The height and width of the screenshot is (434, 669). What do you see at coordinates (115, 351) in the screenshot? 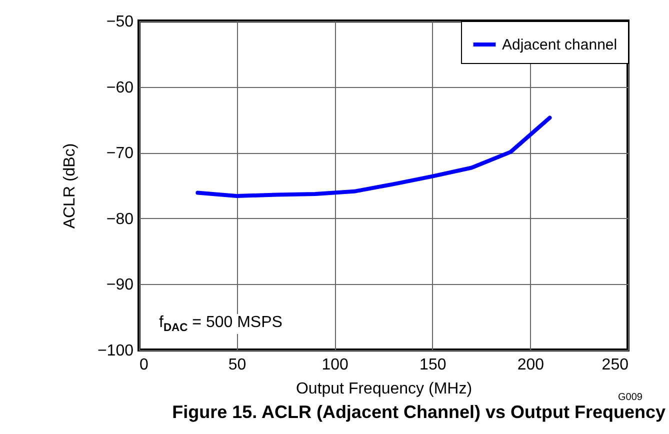
I see `y-tick-label: −100` at bounding box center [115, 351].